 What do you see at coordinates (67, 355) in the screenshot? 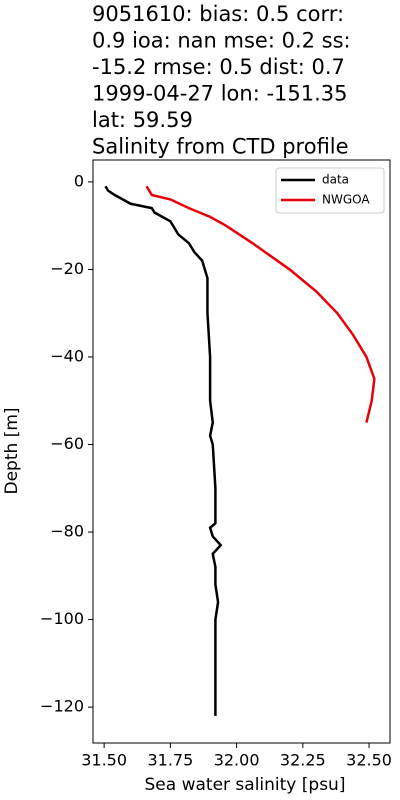
I see `y-tick-label: −40` at bounding box center [67, 355].